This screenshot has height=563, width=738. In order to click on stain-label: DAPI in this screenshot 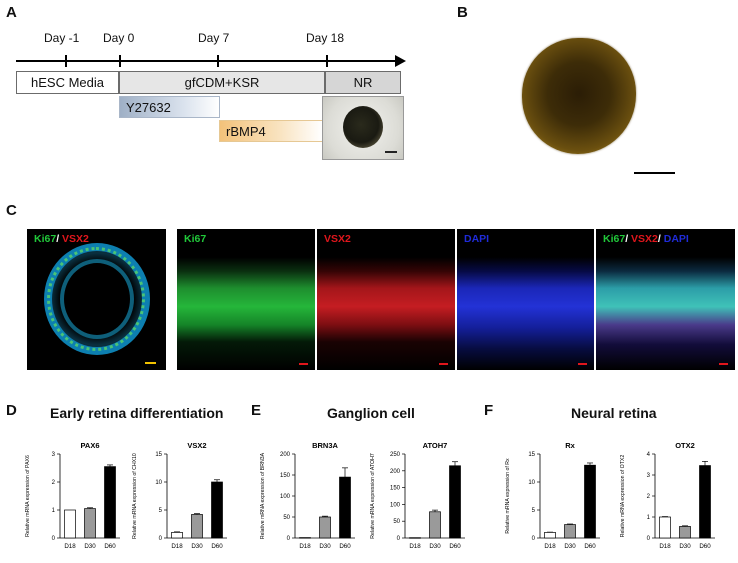, I will do `click(477, 239)`.